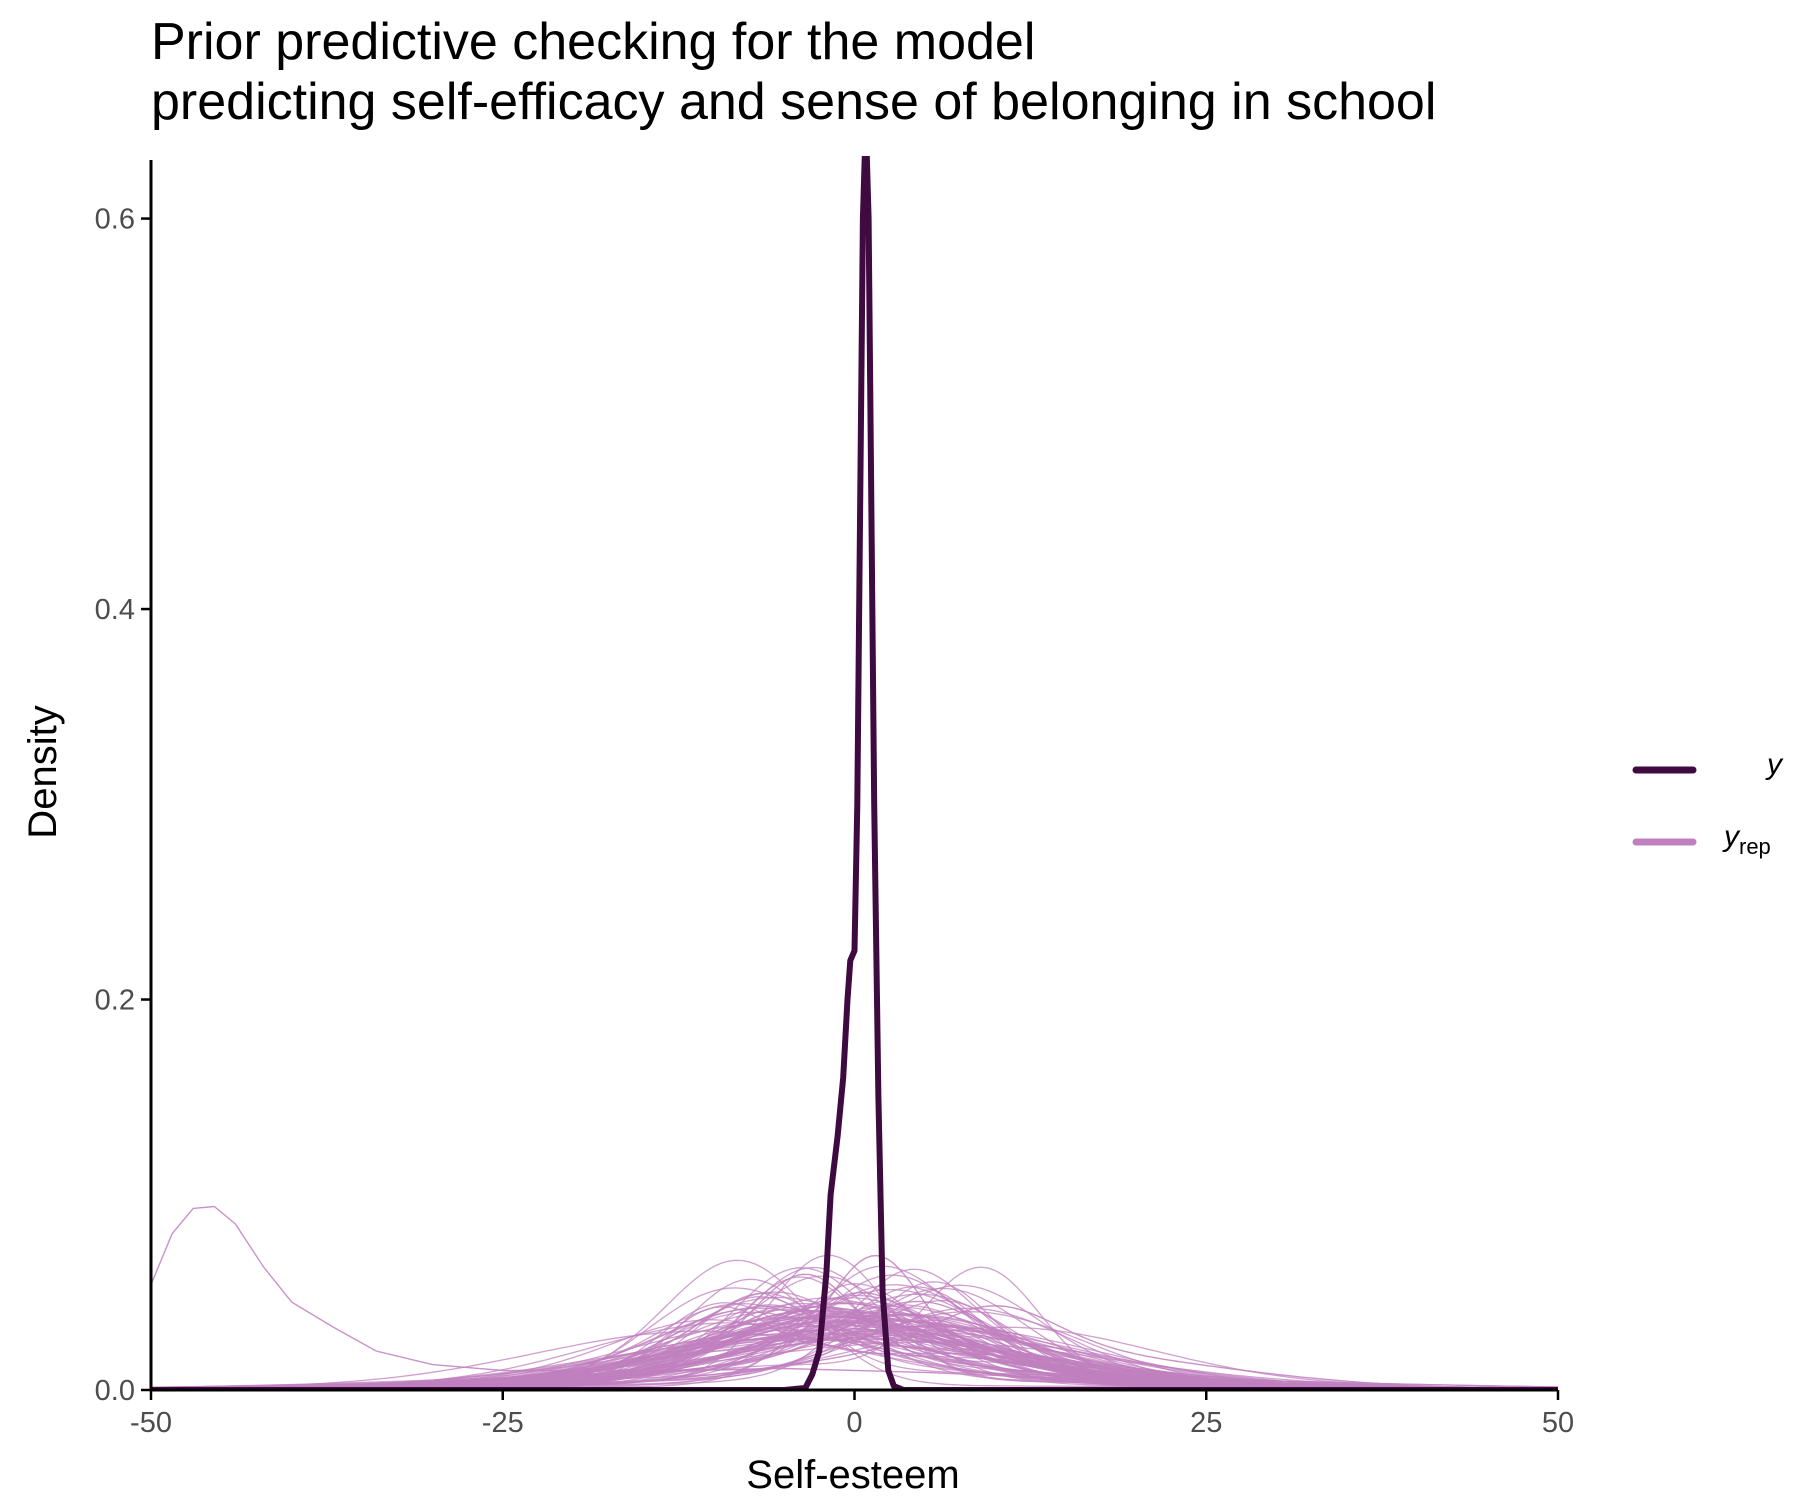 The image size is (1800, 1500). I want to click on yrep-lines, so click(854, 1297).